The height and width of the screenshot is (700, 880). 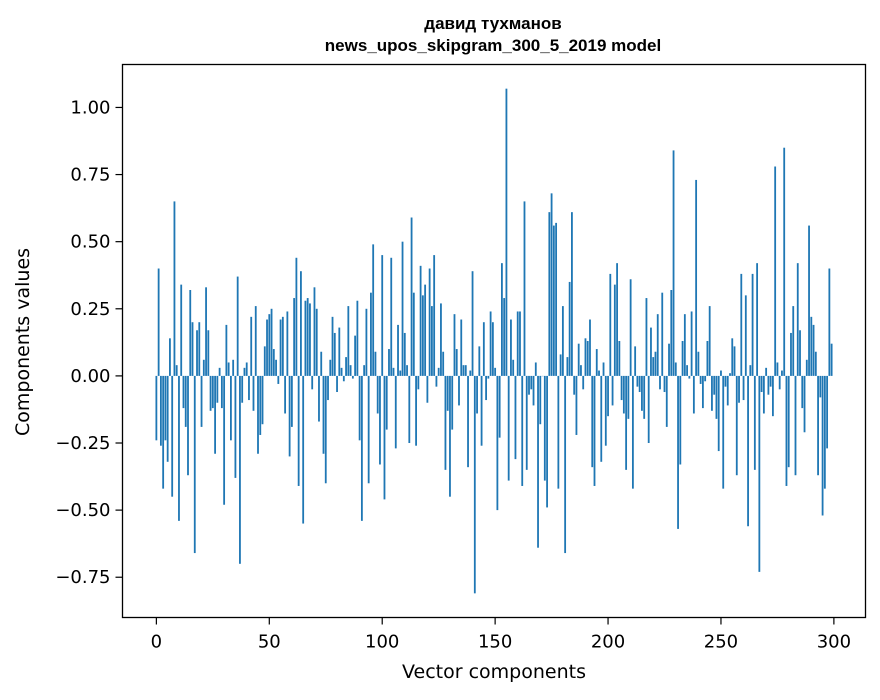 I want to click on chart-title: давид тухманов, so click(x=492, y=23).